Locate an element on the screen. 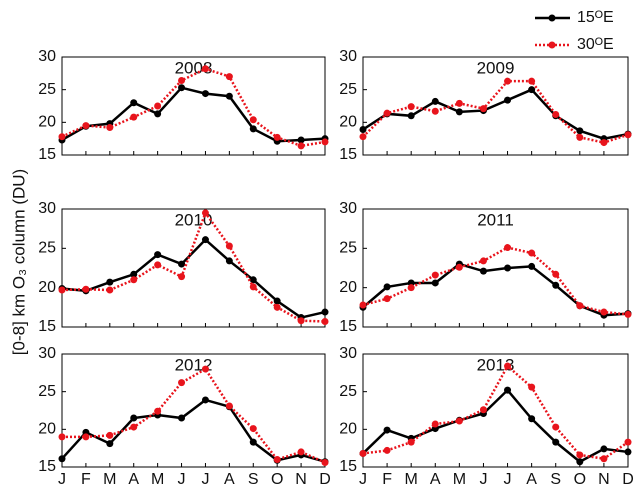 This screenshot has width=638, height=497. panel-title: 2011 is located at coordinates (495, 219).